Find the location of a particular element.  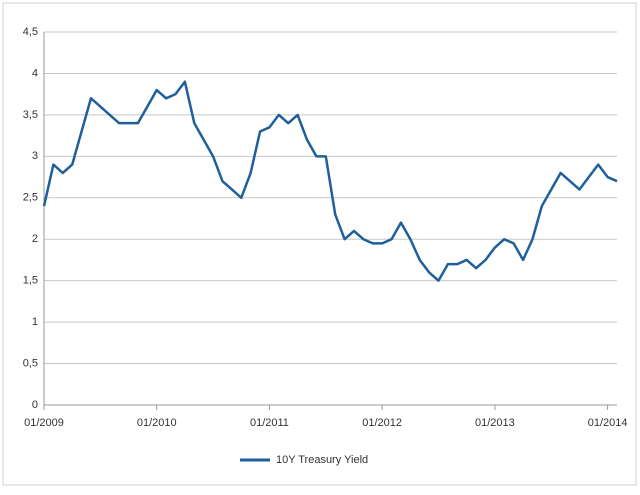

y-tick-label: 1 is located at coordinates (35, 322).